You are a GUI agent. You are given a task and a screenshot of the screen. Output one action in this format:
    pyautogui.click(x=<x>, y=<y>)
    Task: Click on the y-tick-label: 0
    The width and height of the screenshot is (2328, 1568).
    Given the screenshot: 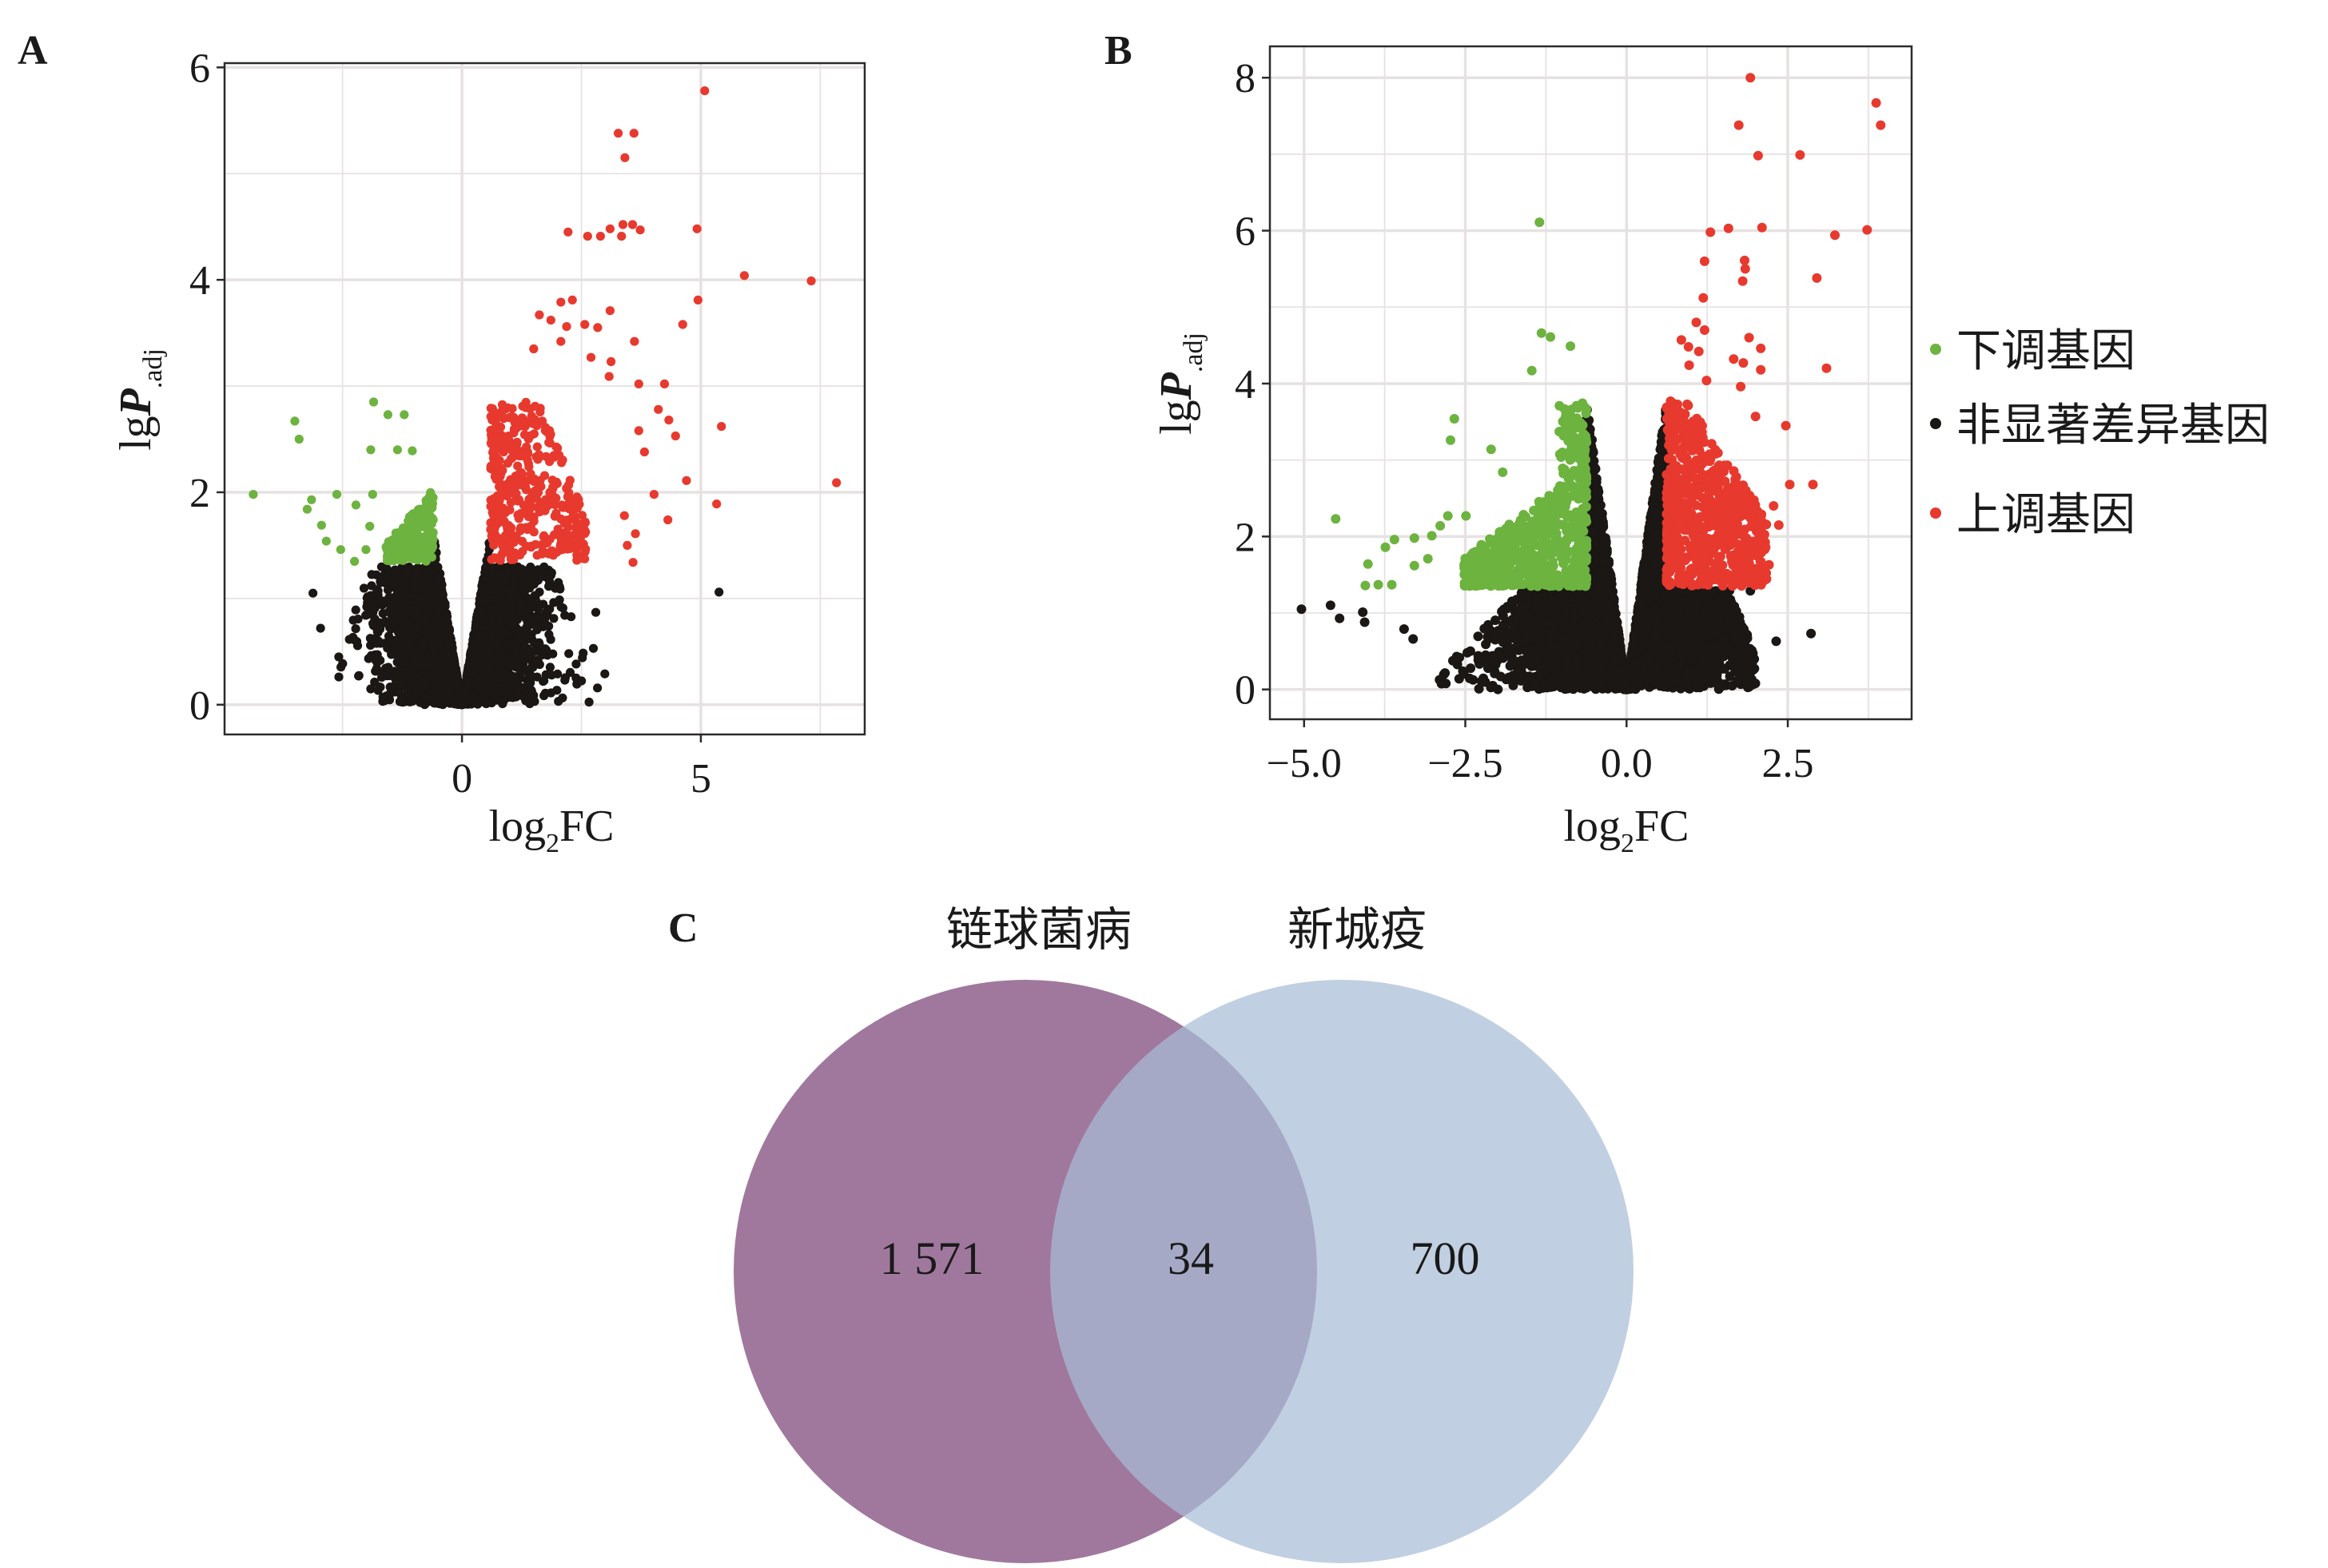 What is the action you would take?
    pyautogui.click(x=199, y=706)
    